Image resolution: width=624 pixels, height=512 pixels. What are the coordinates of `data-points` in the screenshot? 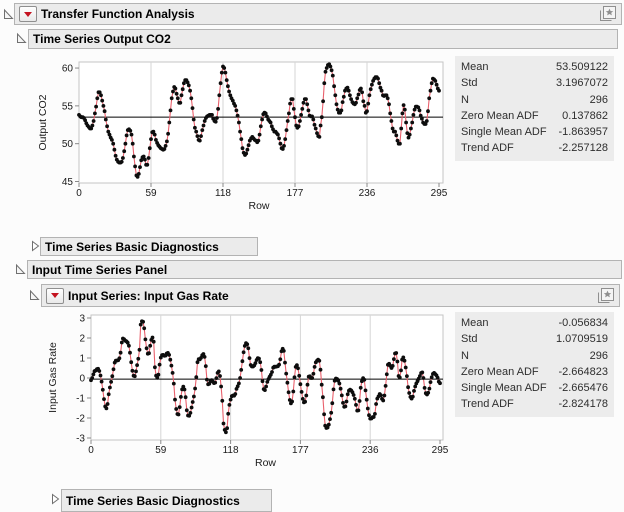 It's located at (265, 377).